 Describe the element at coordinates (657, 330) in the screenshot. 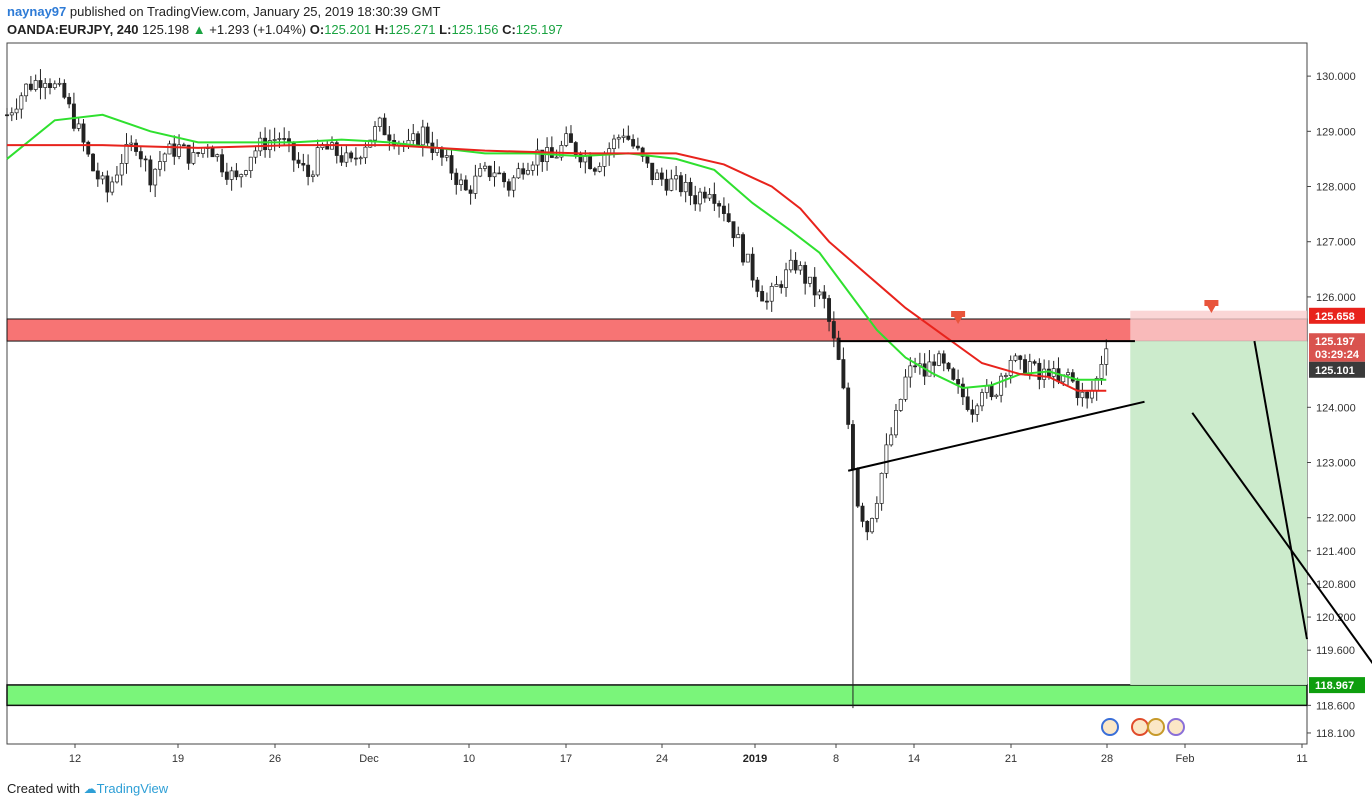

I see `resistance-zone` at that location.